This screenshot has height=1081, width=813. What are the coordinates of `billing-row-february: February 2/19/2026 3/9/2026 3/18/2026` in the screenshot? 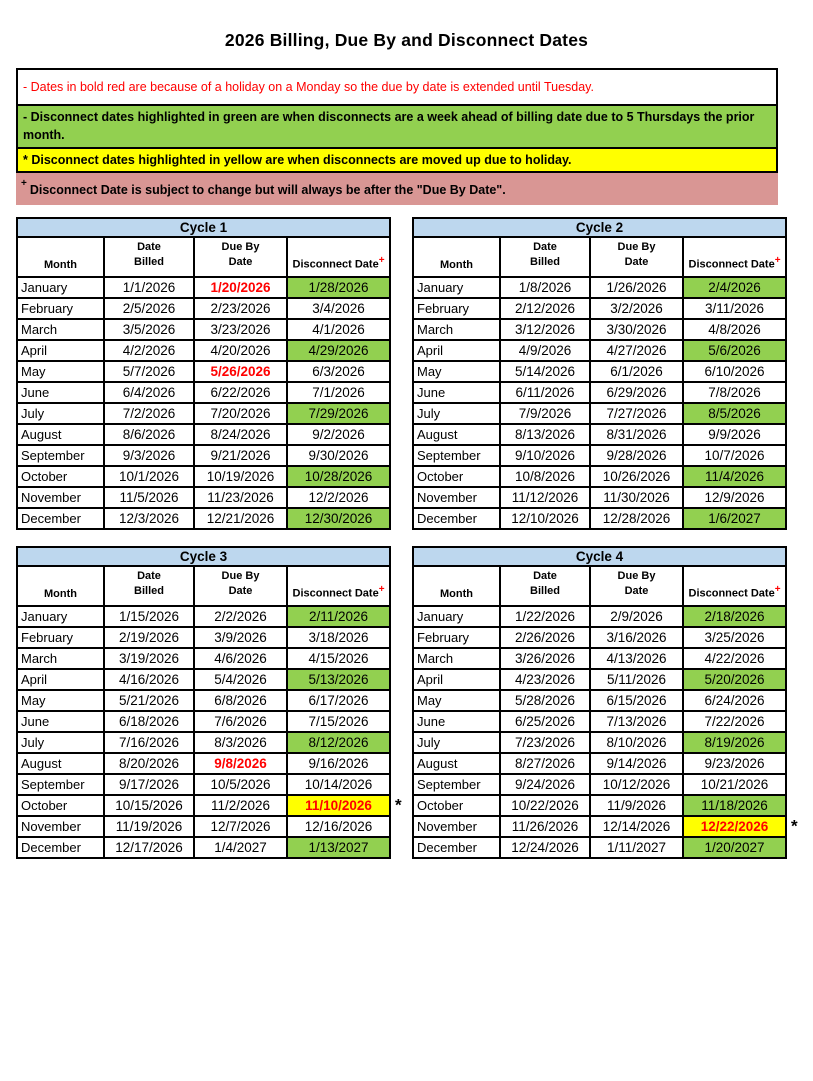 It's located at (204, 637).